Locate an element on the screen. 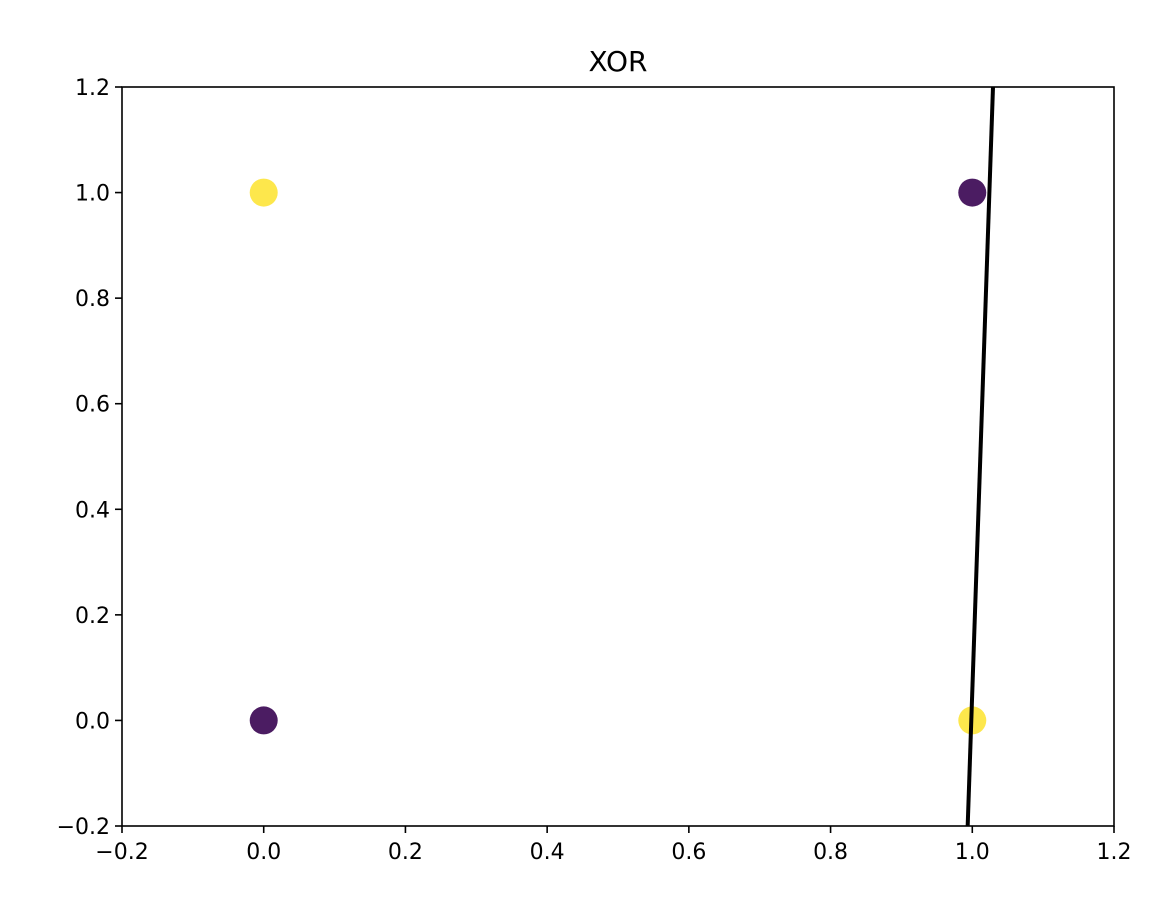  y-tick-label: 1.2 is located at coordinates (92, 88).